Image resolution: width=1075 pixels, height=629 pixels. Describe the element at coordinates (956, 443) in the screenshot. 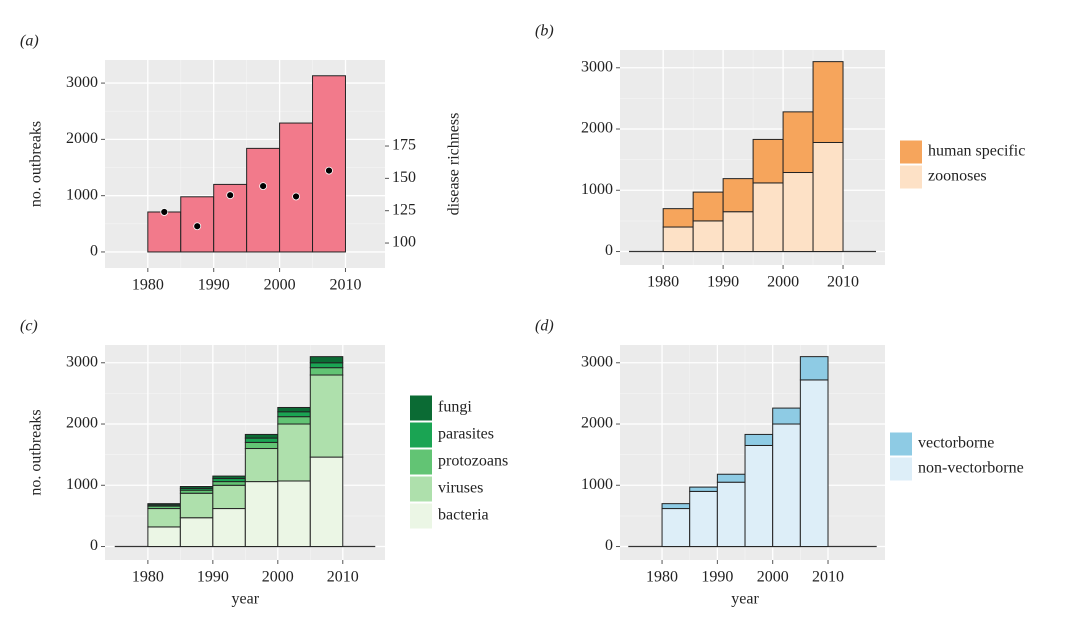

I see `legend-label: vectorborne` at that location.